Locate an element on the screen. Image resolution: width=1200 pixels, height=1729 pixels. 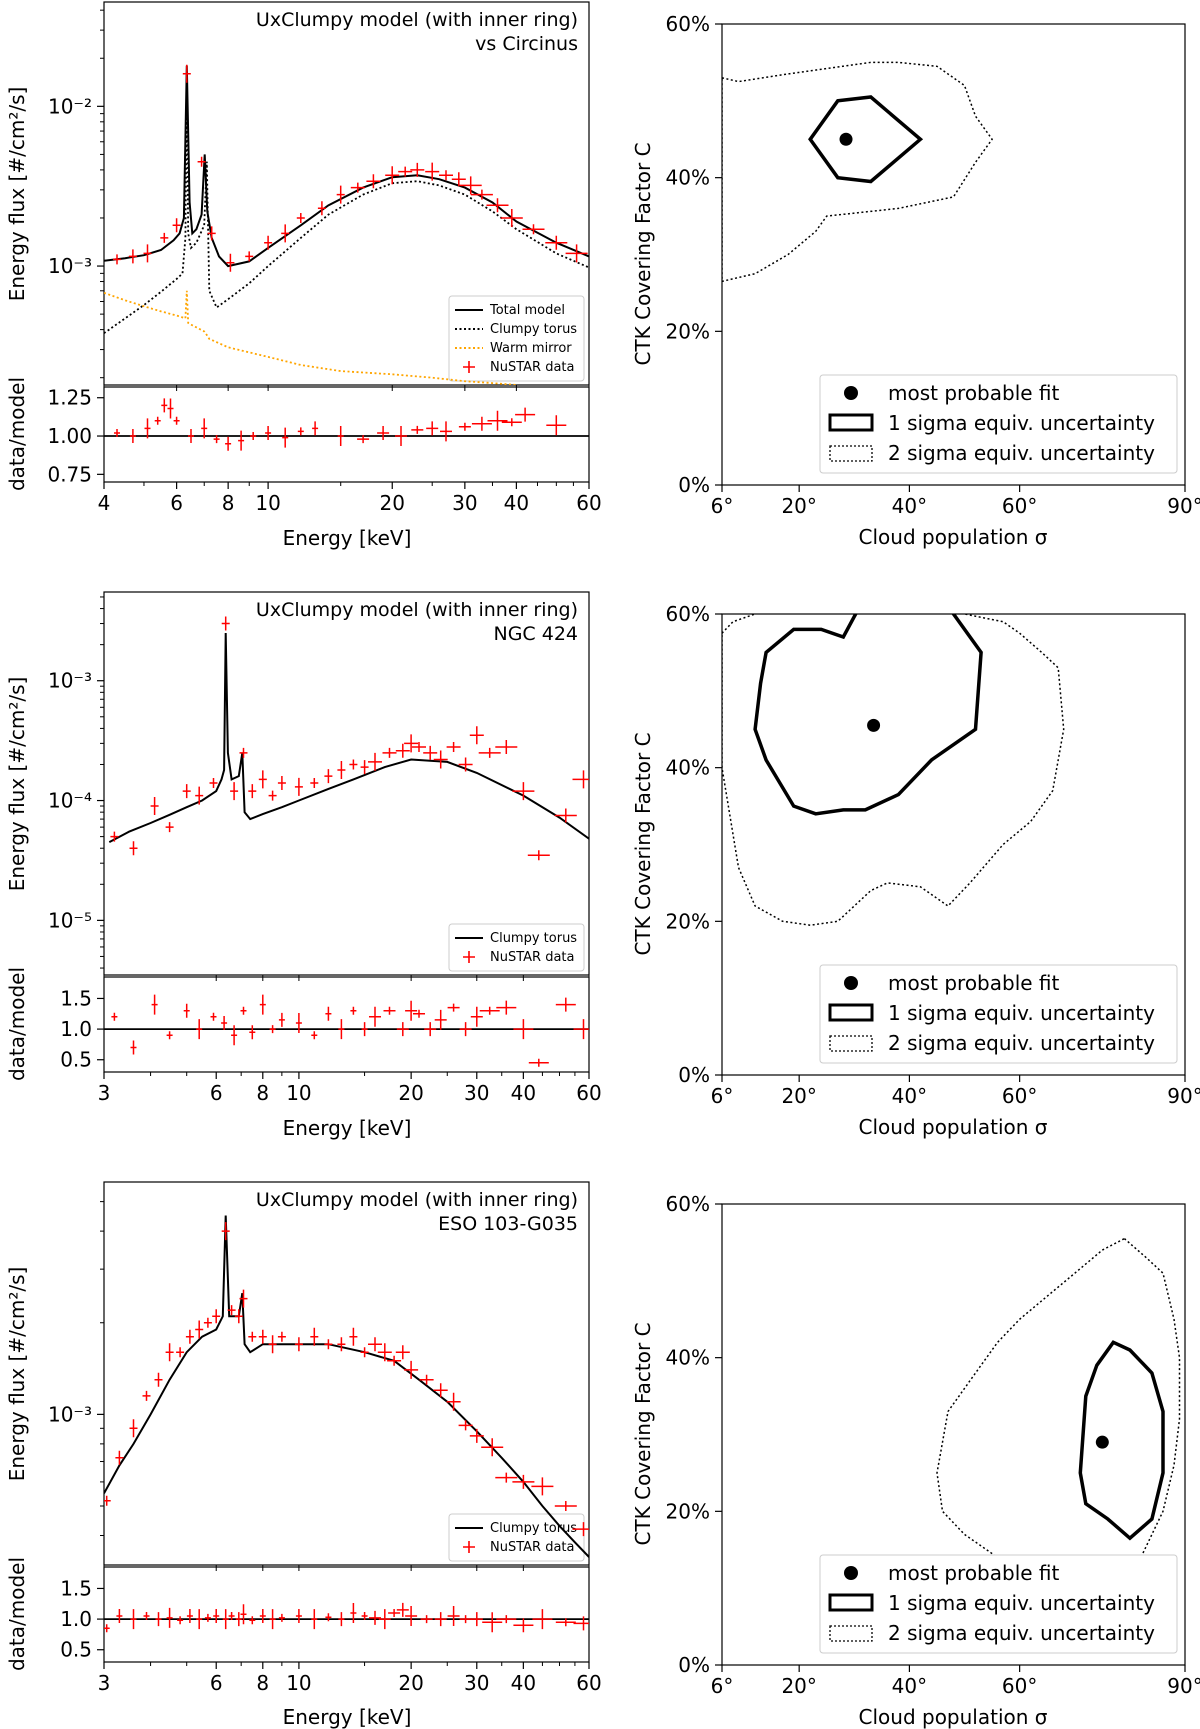
contour-area is located at coordinates (1058, 1421).